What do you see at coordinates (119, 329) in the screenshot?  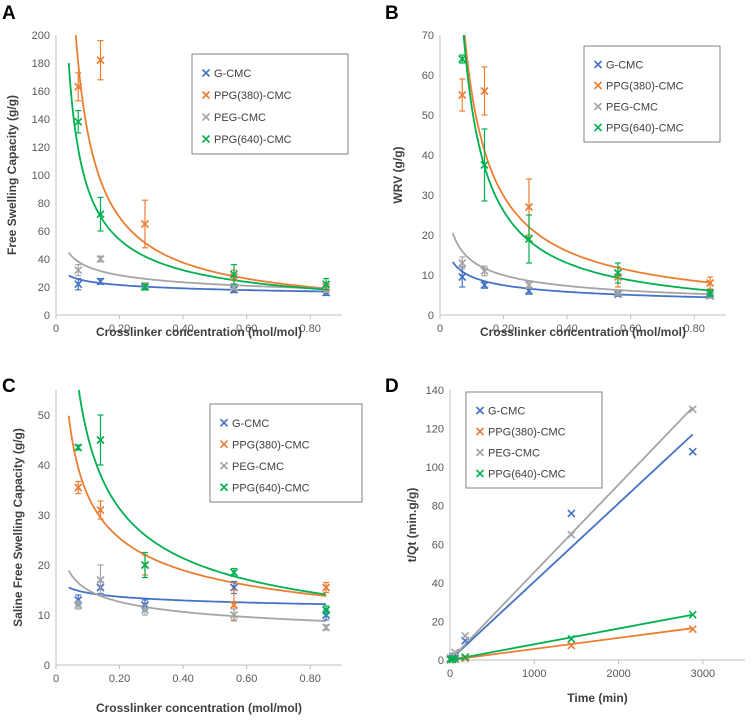 I see `x-tick-label: 0.20` at bounding box center [119, 329].